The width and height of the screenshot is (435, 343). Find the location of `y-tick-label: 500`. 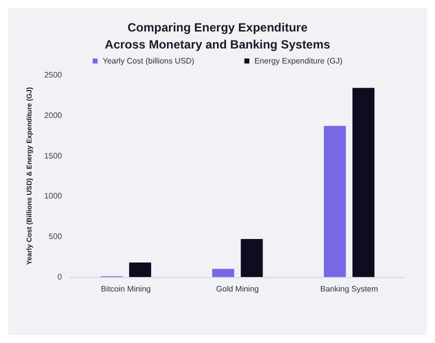

y-tick-label: 500 is located at coordinates (55, 237).